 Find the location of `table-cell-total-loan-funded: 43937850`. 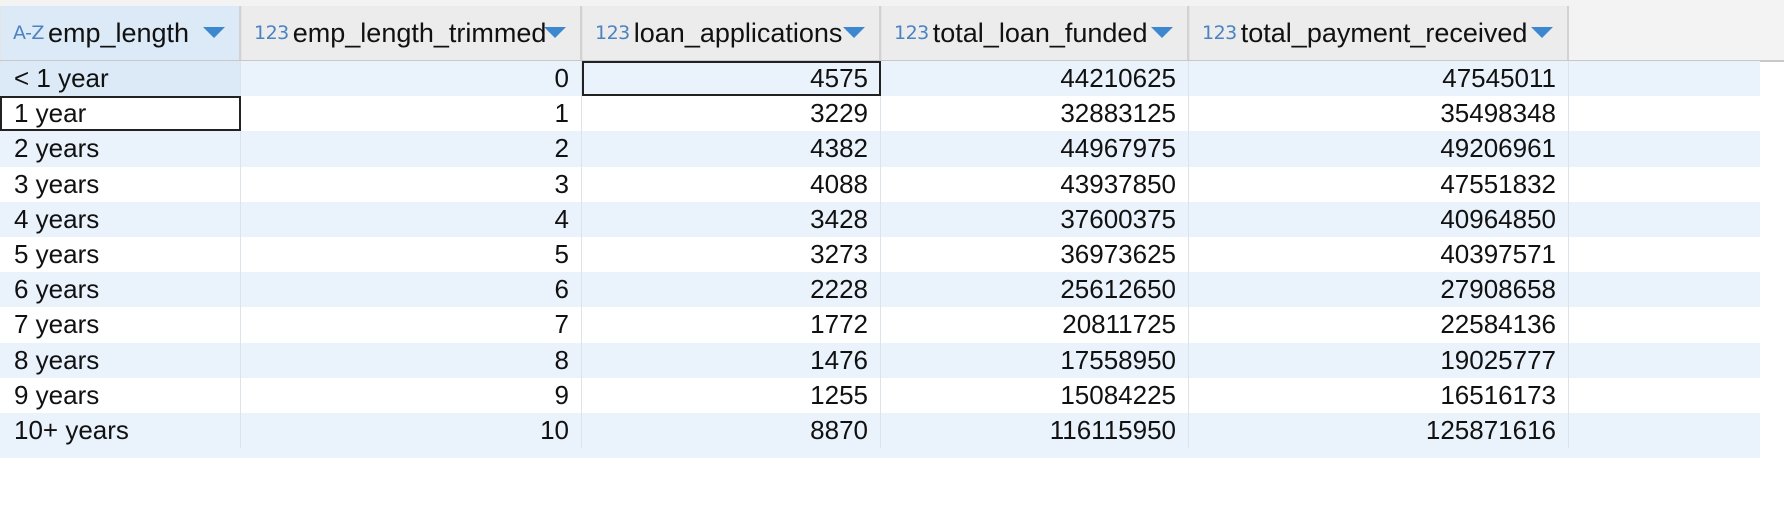

table-cell-total-loan-funded: 43937850 is located at coordinates (1035, 184).